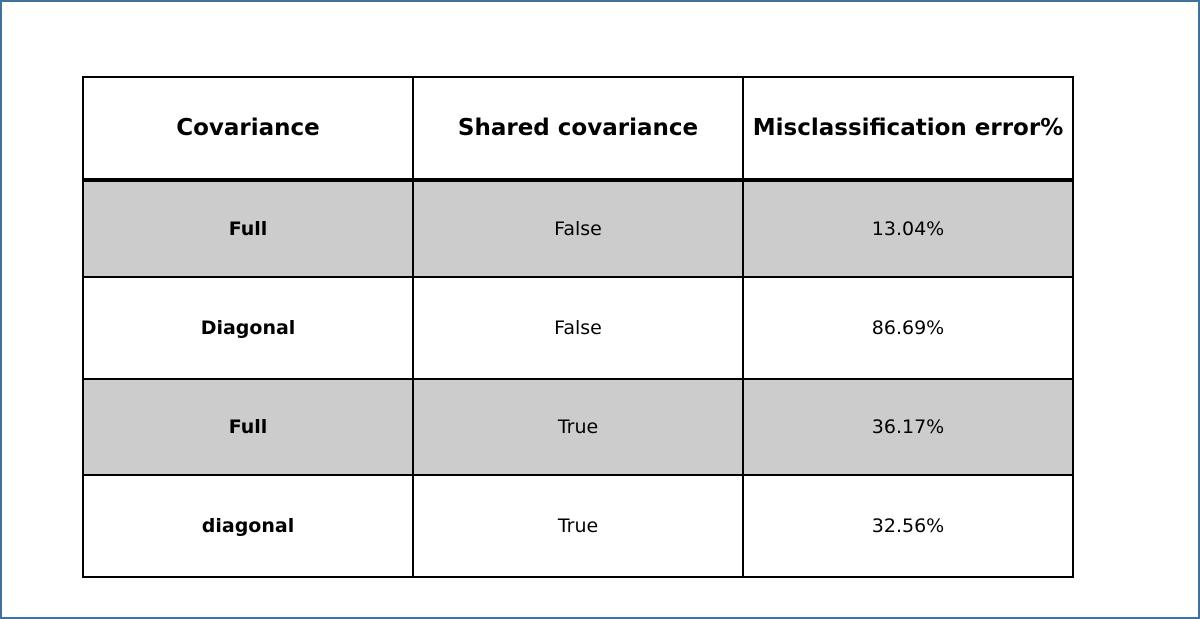 The height and width of the screenshot is (619, 1200). Describe the element at coordinates (908, 427) in the screenshot. I see `cell-error: 36.17%` at that location.